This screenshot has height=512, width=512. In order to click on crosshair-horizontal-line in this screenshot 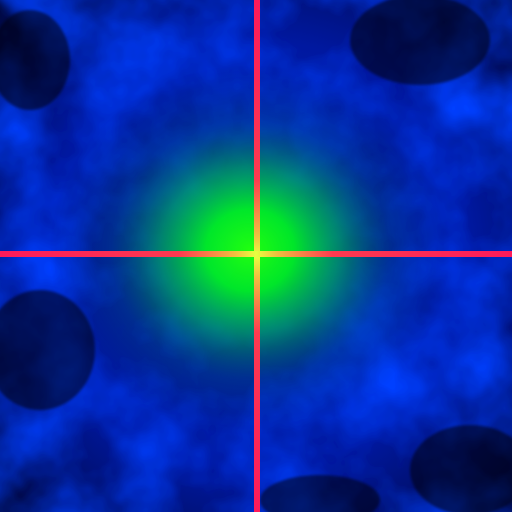, I will do `click(256, 254)`.